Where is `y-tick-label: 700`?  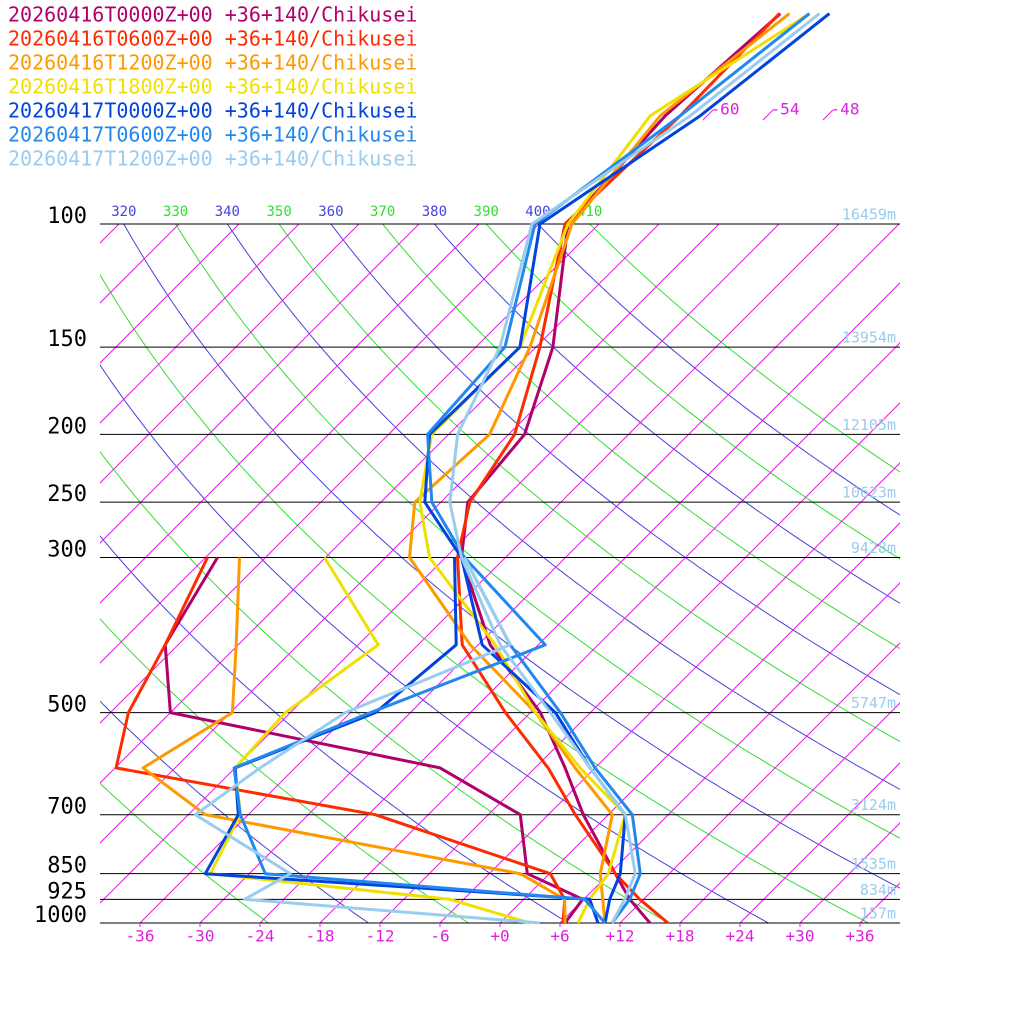
y-tick-label: 700 is located at coordinates (67, 807).